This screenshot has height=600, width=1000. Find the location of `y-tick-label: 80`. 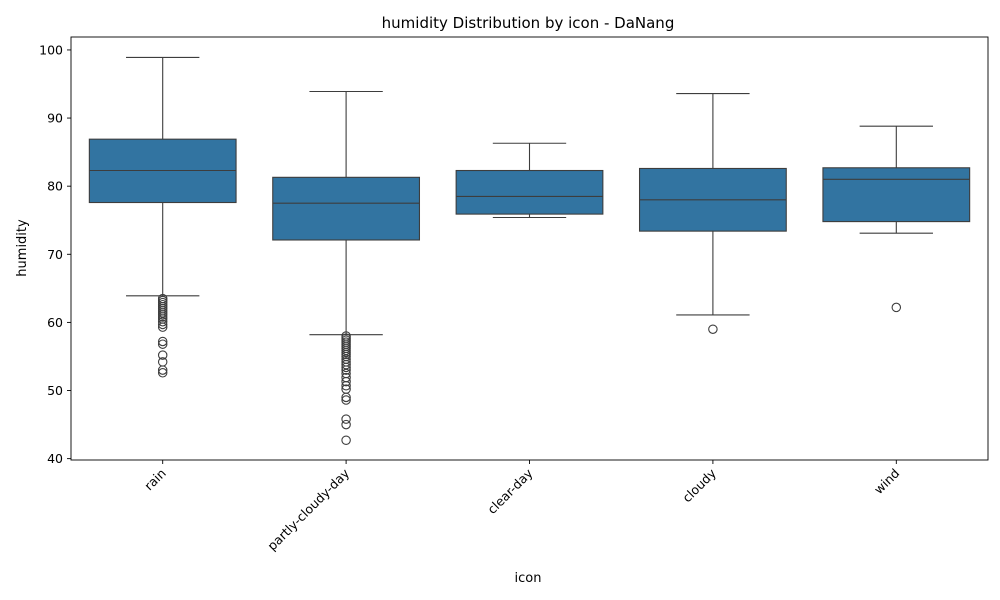

y-tick-label: 80 is located at coordinates (55, 186).